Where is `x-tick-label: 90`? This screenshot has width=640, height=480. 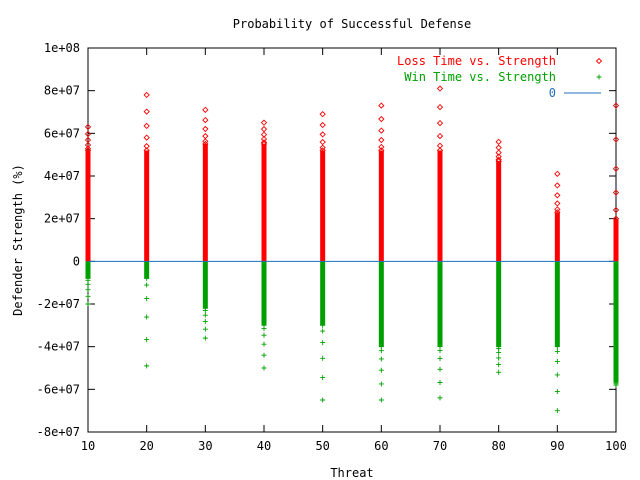 x-tick-label: 90 is located at coordinates (557, 446).